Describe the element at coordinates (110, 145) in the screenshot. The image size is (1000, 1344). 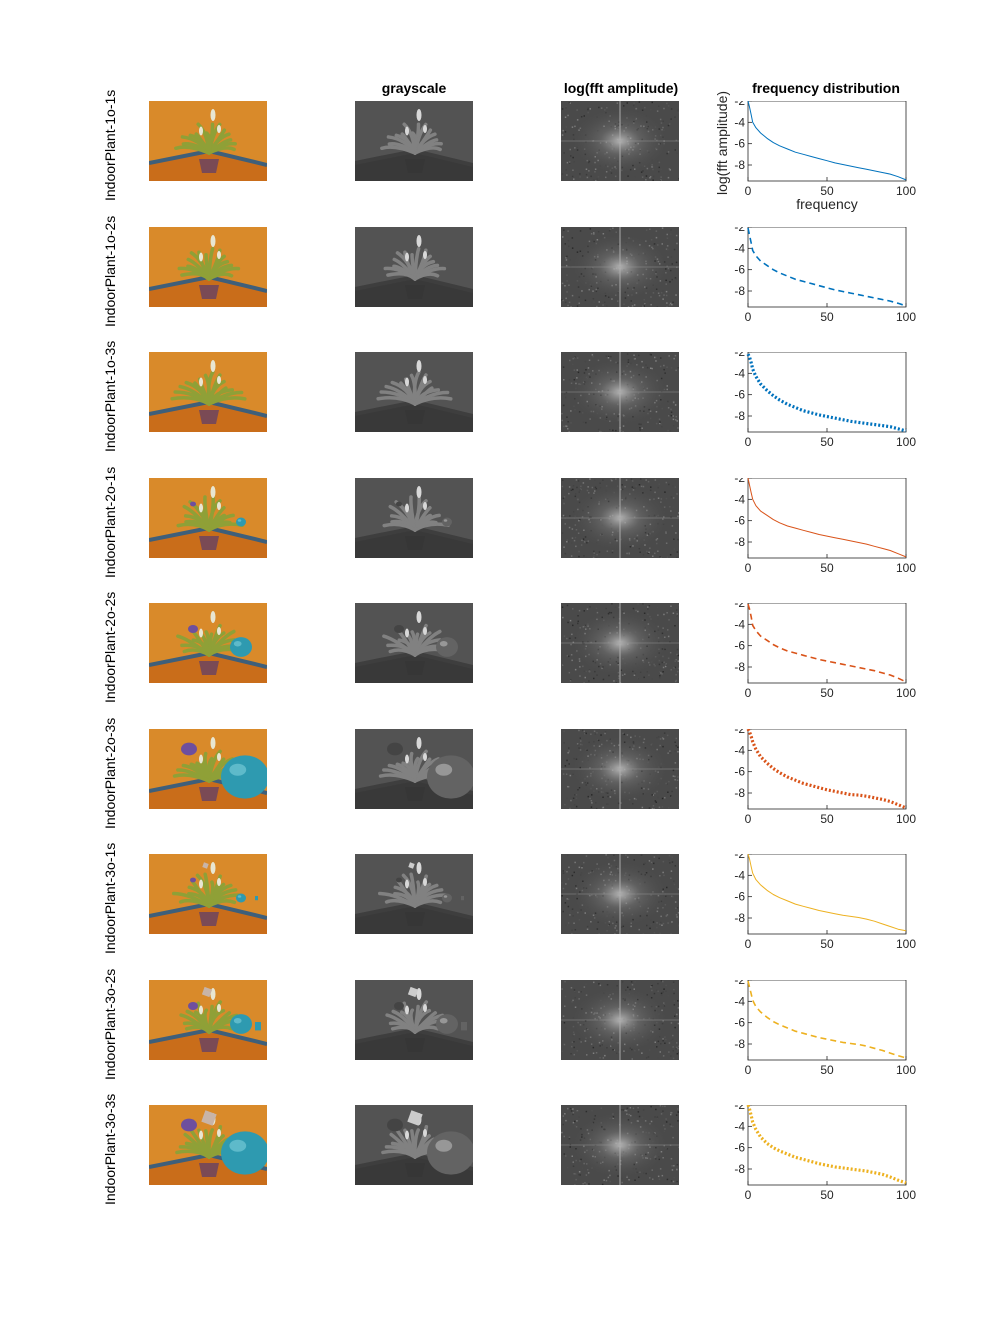
I see `row-label-0: IndoorPlant-1o-1s` at that location.